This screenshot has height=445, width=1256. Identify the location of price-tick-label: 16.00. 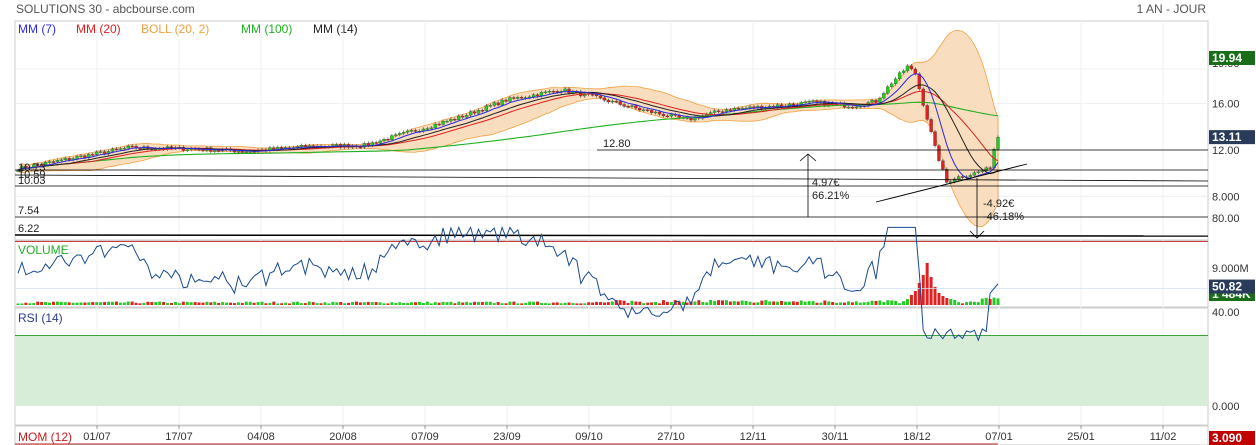
(1226, 105).